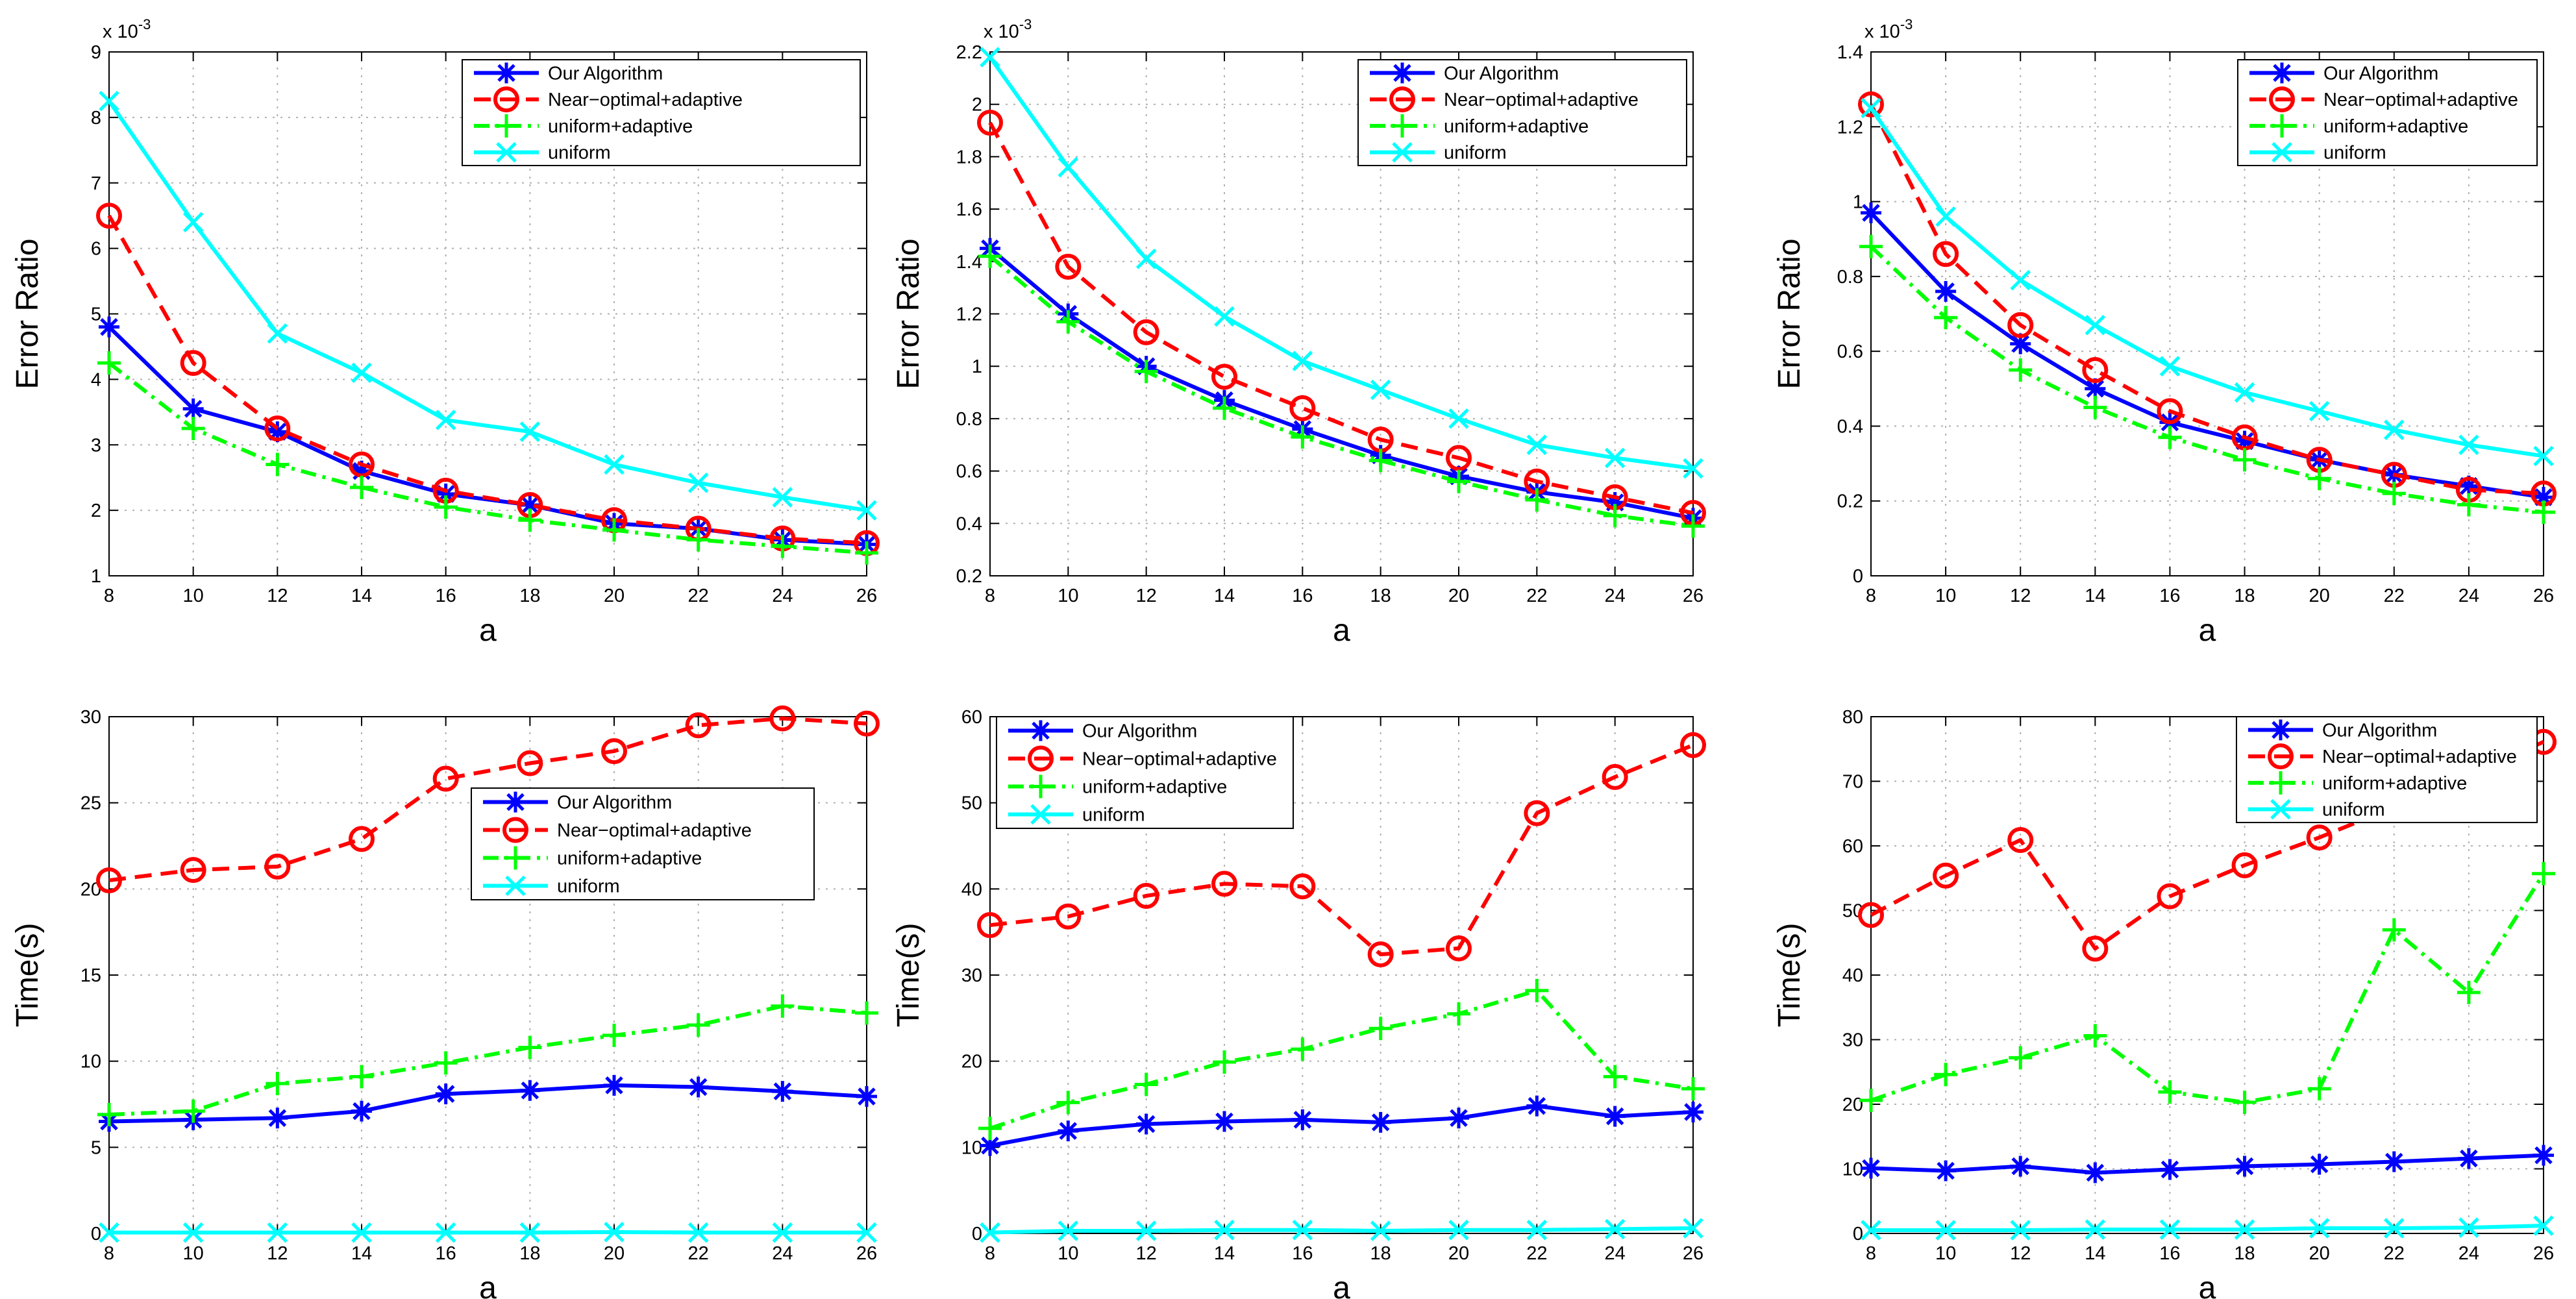 Image resolution: width=2576 pixels, height=1299 pixels. I want to click on y-tick-label: 8, so click(96, 119).